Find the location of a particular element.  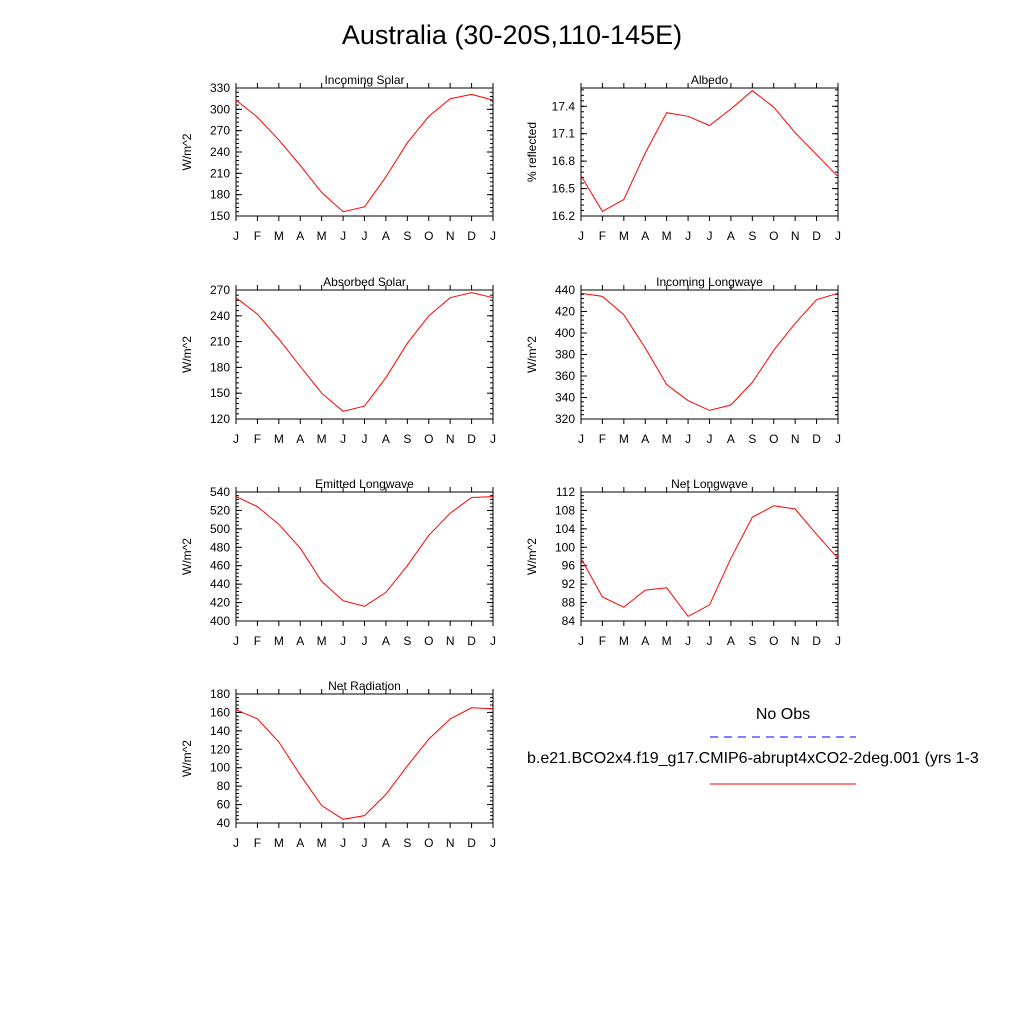

y-tick-label: 140 is located at coordinates (220, 731).